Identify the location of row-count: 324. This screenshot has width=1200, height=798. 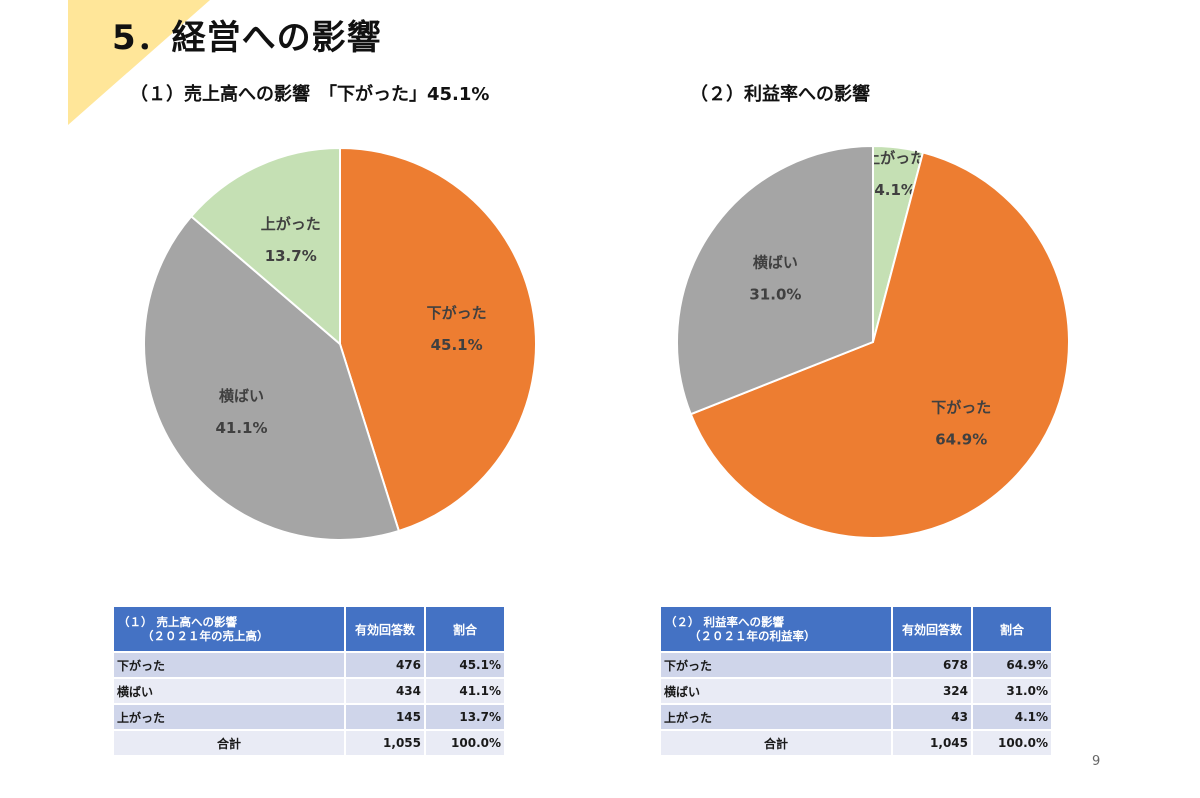
(932, 691).